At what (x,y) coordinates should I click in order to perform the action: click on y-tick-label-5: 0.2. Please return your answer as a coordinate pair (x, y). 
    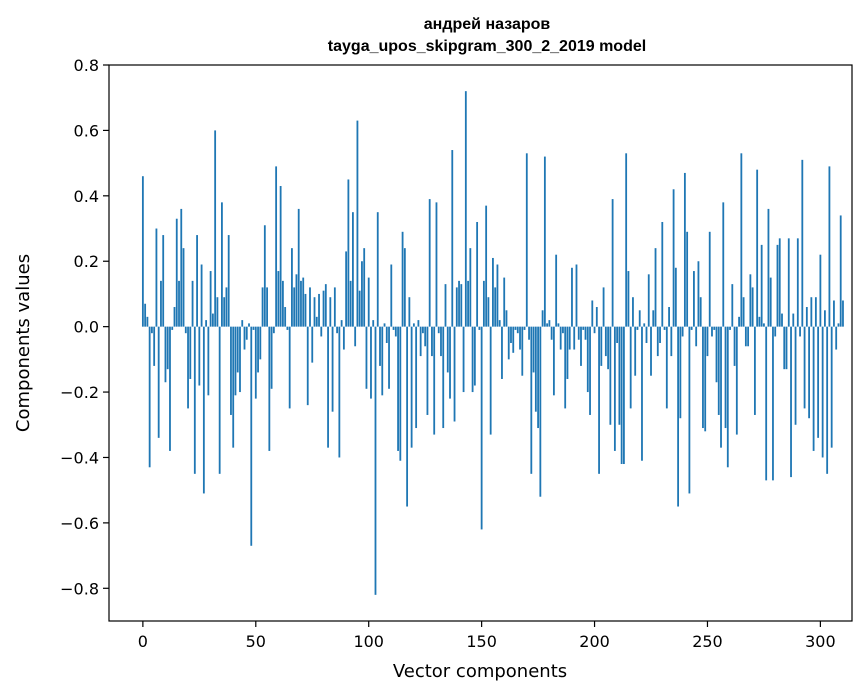
    Looking at the image, I should click on (86, 261).